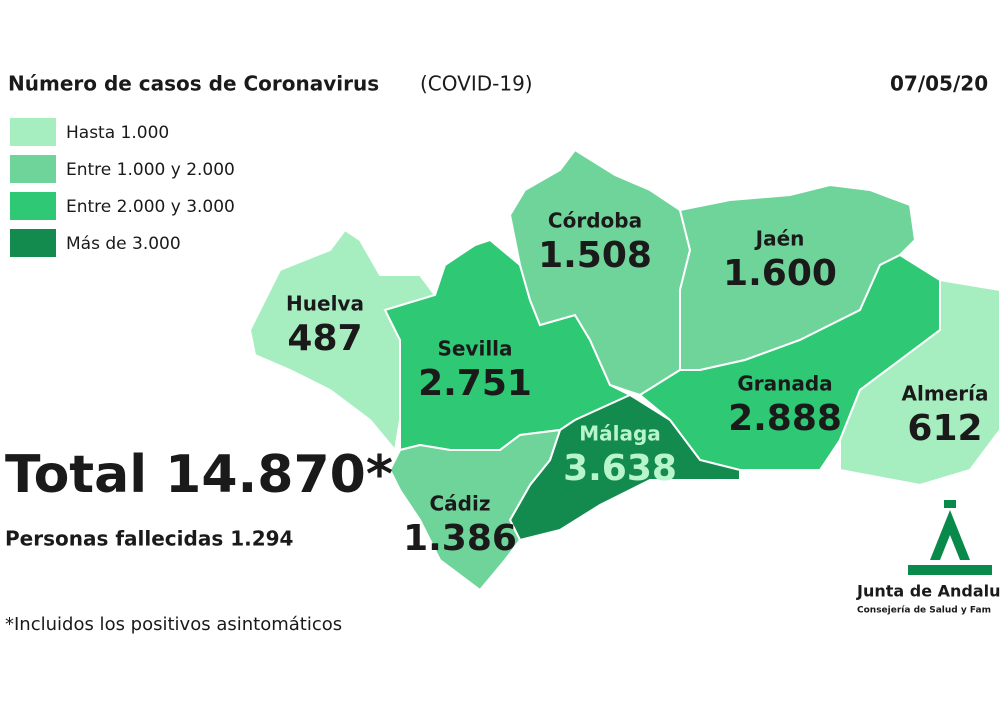  I want to click on province-value: 1.386, so click(460, 538).